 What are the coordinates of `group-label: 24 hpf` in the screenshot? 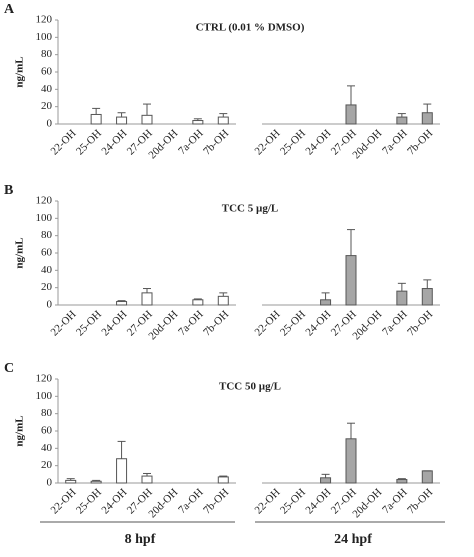 It's located at (353, 539).